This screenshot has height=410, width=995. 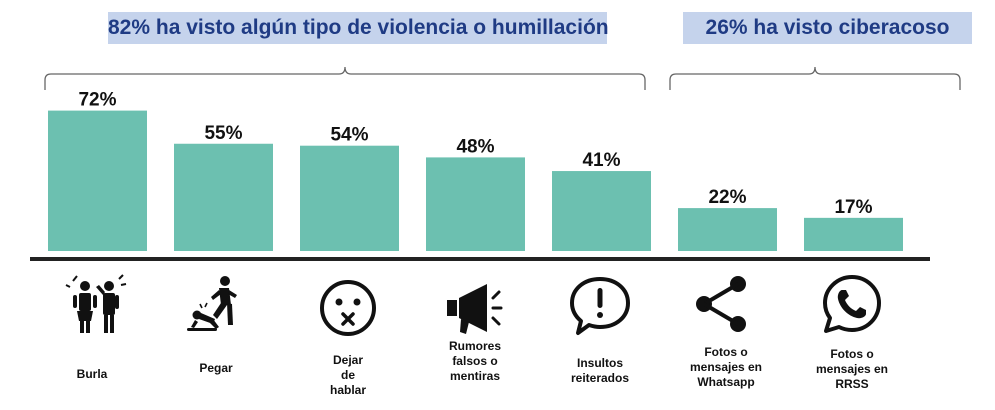 I want to click on value-label-2: 55%, so click(x=223, y=133).